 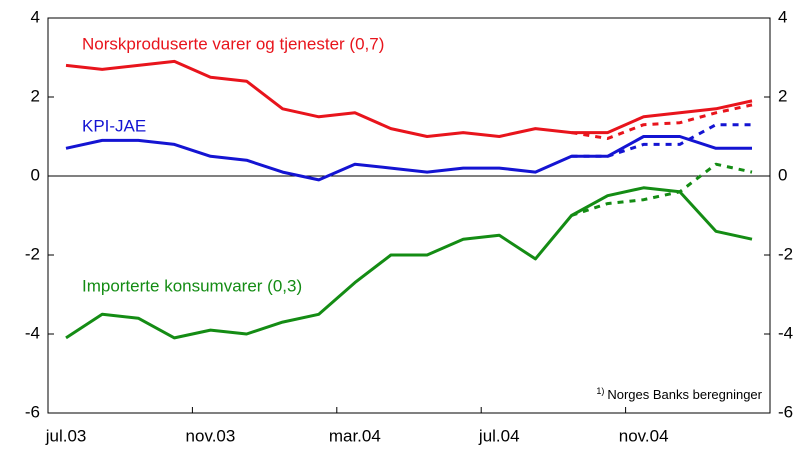 What do you see at coordinates (785, 411) in the screenshot?
I see `y2-tick-label: -6` at bounding box center [785, 411].